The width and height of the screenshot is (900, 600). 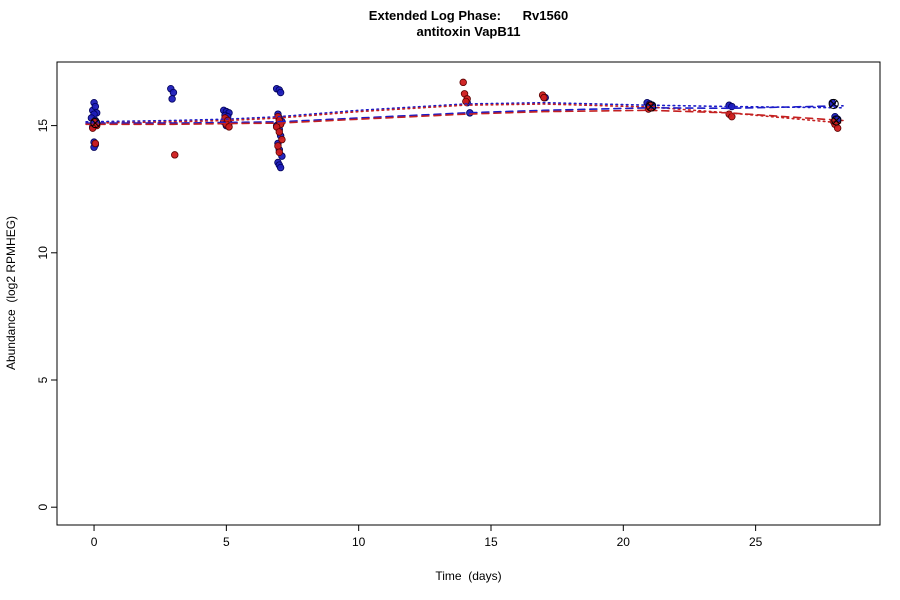 I want to click on x-axis-label: Time (days), so click(x=468, y=576).